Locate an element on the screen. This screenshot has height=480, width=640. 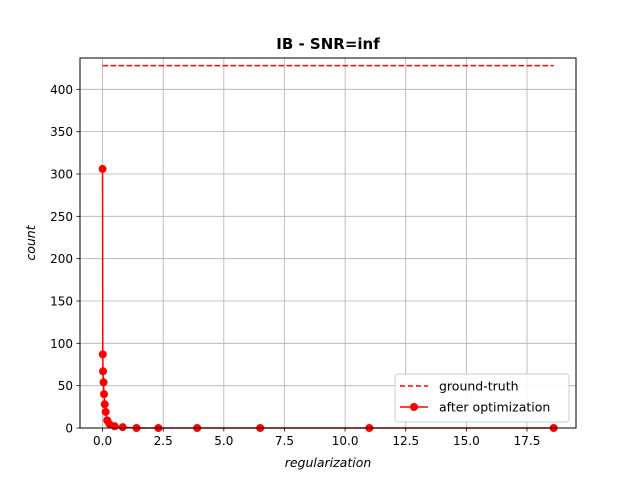
x-tick-label: 15.0 is located at coordinates (466, 441).